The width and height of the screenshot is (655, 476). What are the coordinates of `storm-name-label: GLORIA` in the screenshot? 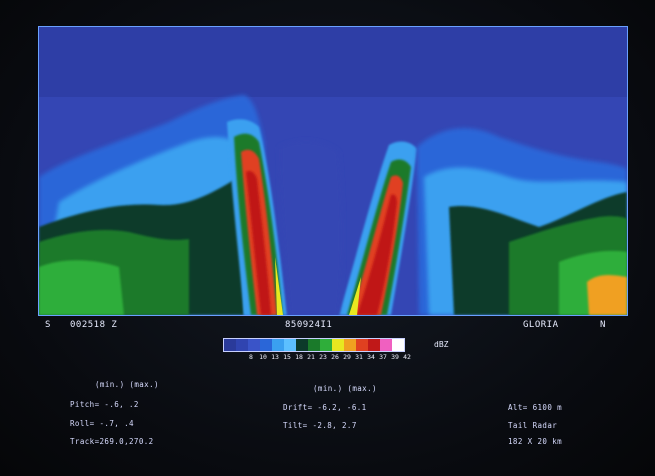 It's located at (541, 325).